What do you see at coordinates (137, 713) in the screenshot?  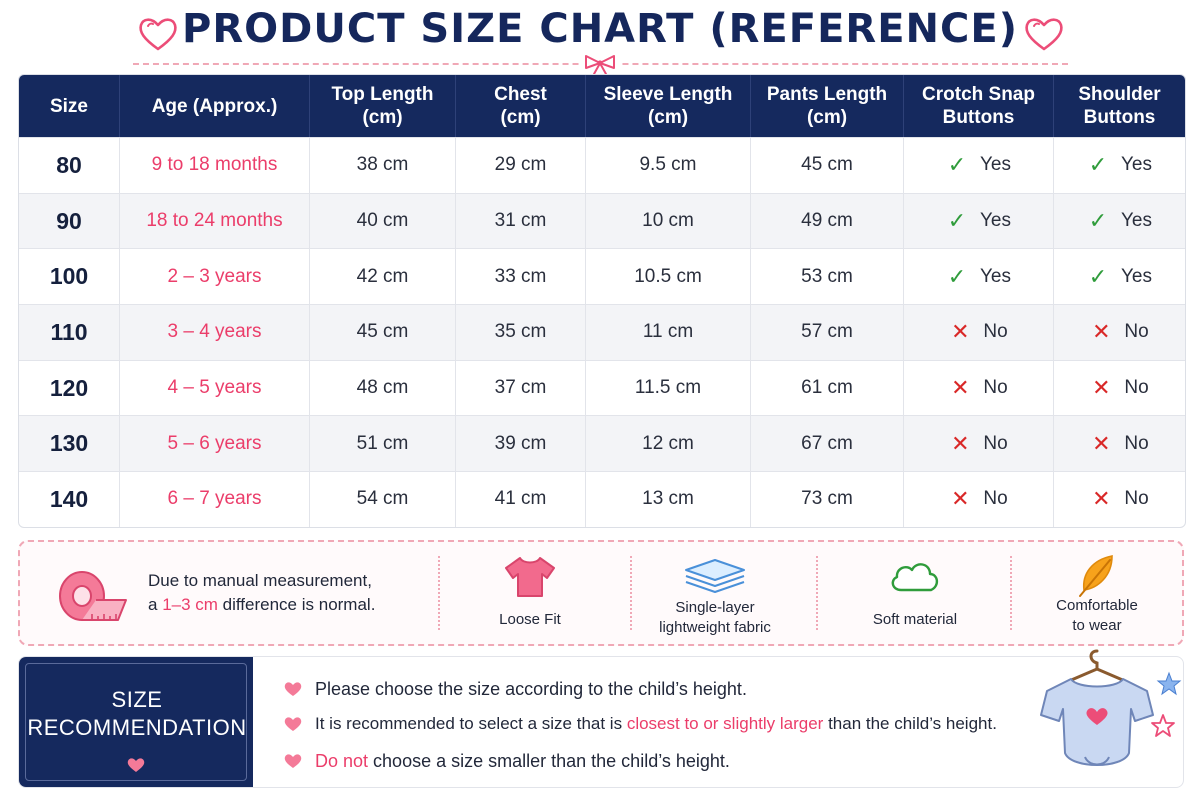 I see `recommendation-title: SIZE RECOMMENDATION` at bounding box center [137, 713].